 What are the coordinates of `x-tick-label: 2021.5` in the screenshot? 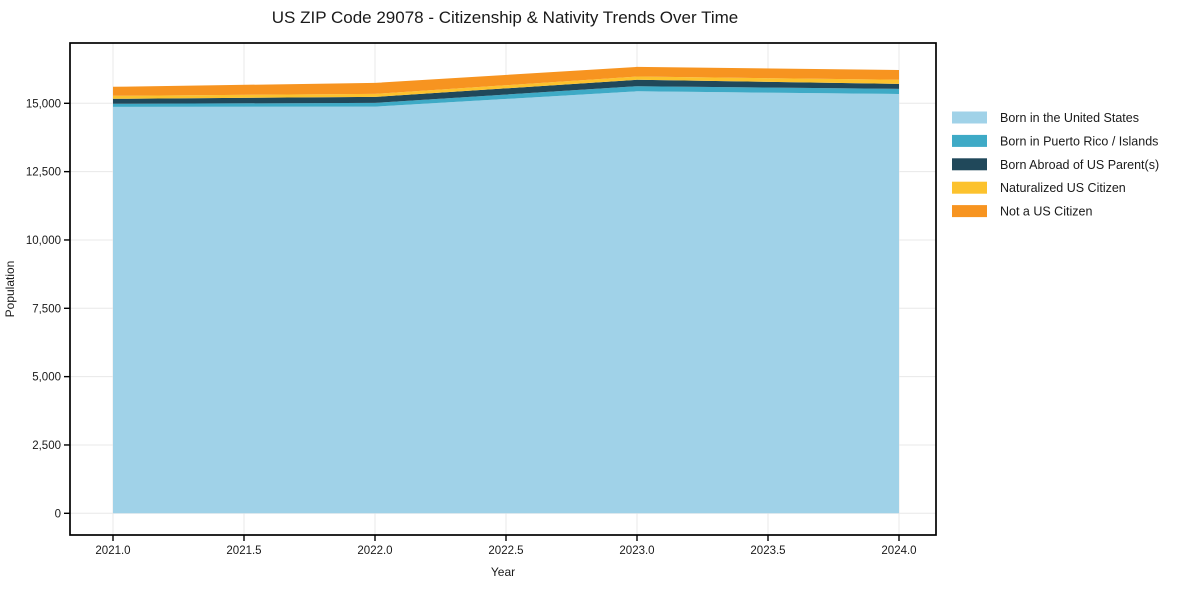 It's located at (243, 551).